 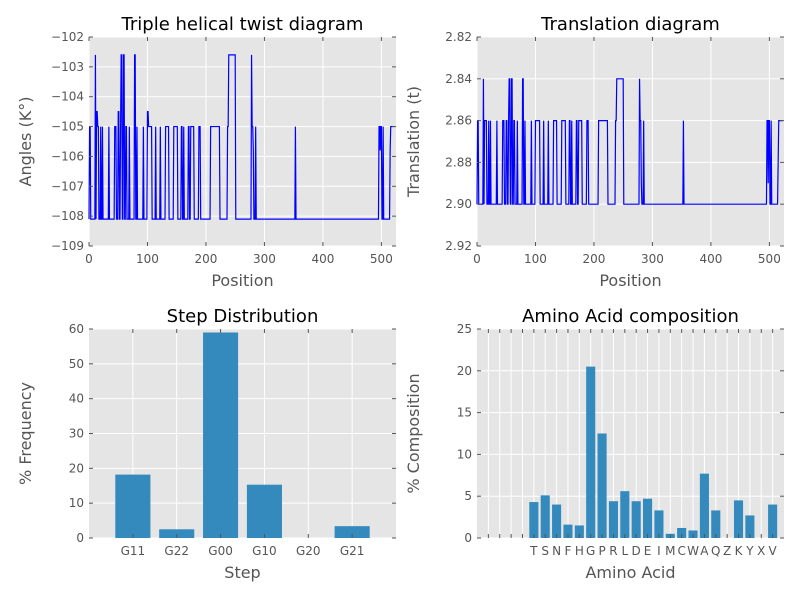 I want to click on x-tick-label: Q, so click(x=715, y=551).